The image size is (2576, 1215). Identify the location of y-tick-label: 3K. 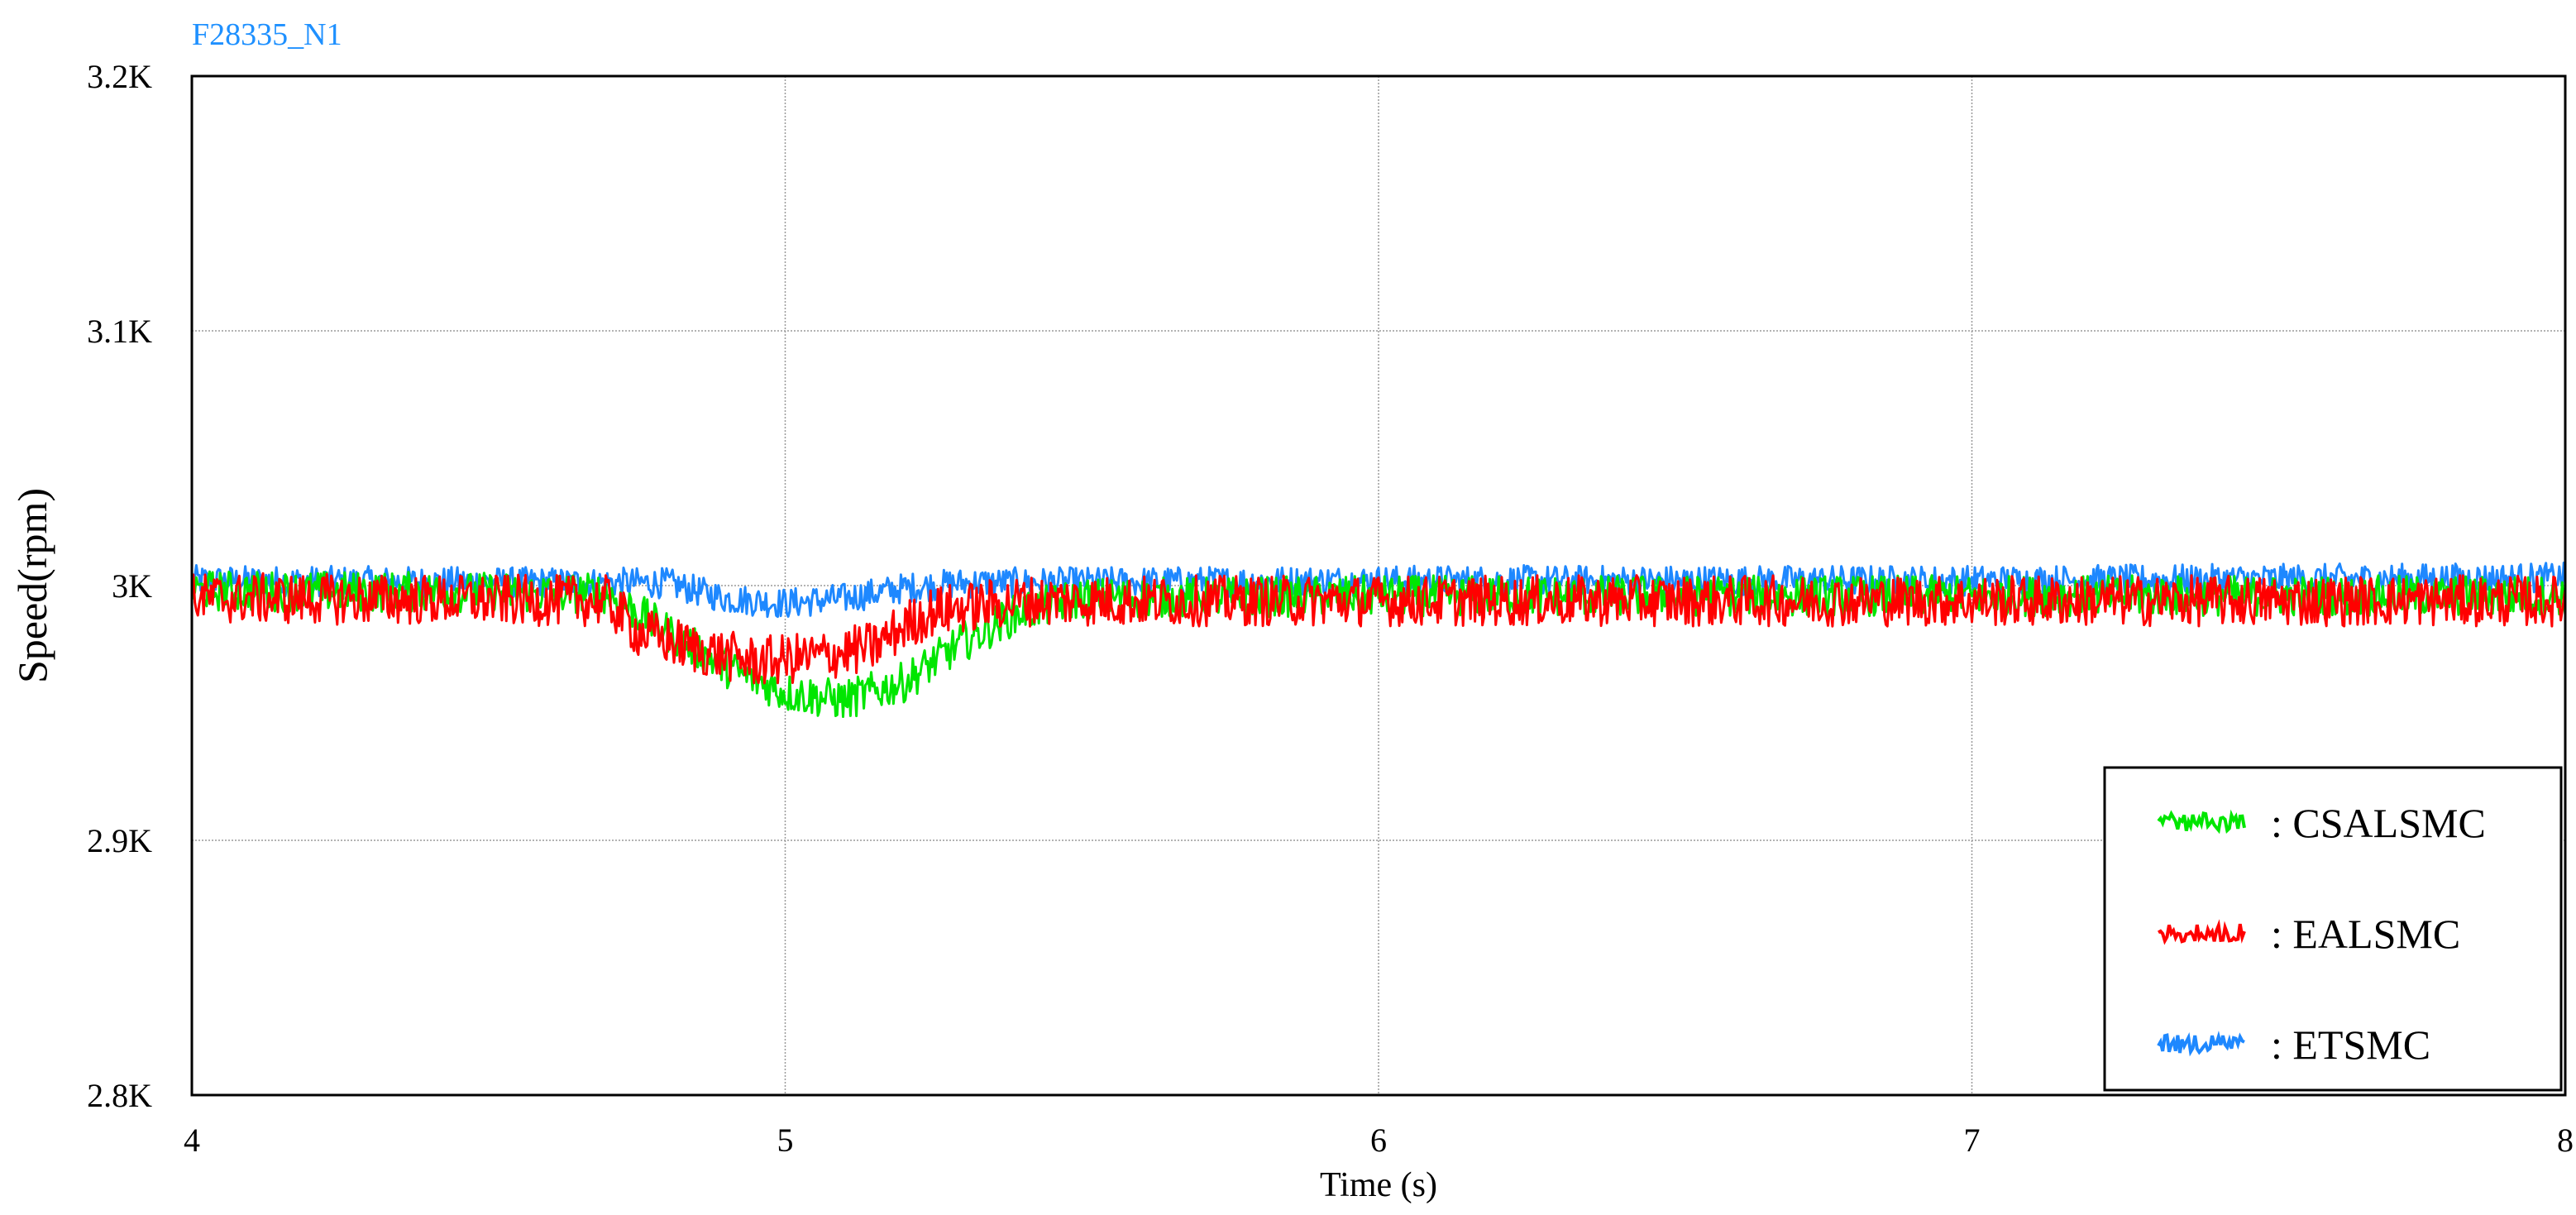
(132, 586).